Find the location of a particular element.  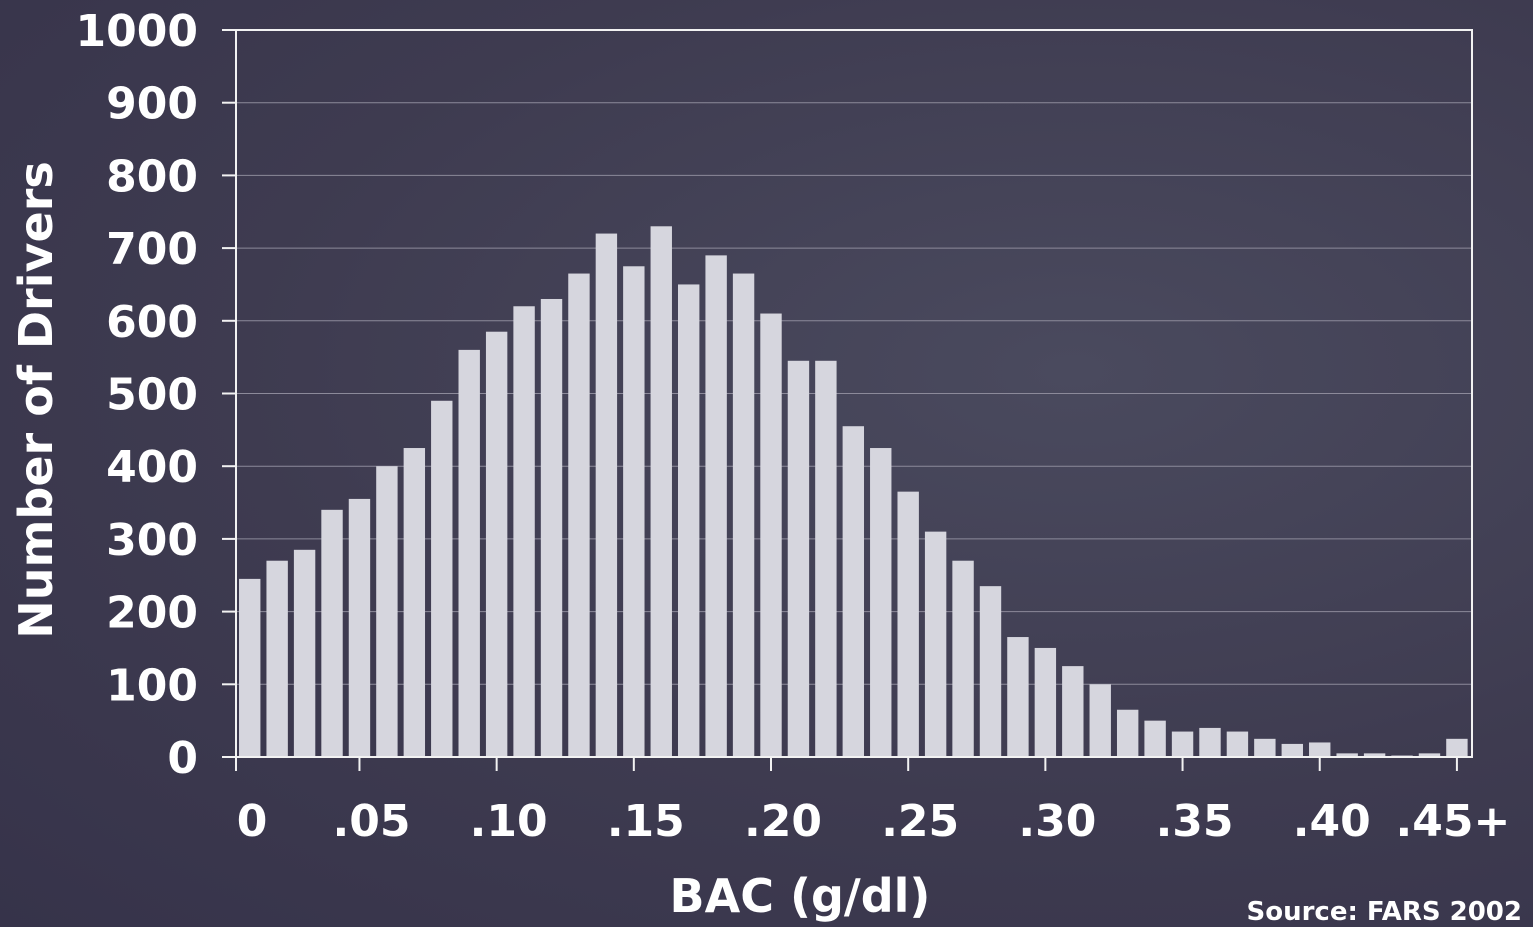

y-tick-label: 100 is located at coordinates (152, 685).